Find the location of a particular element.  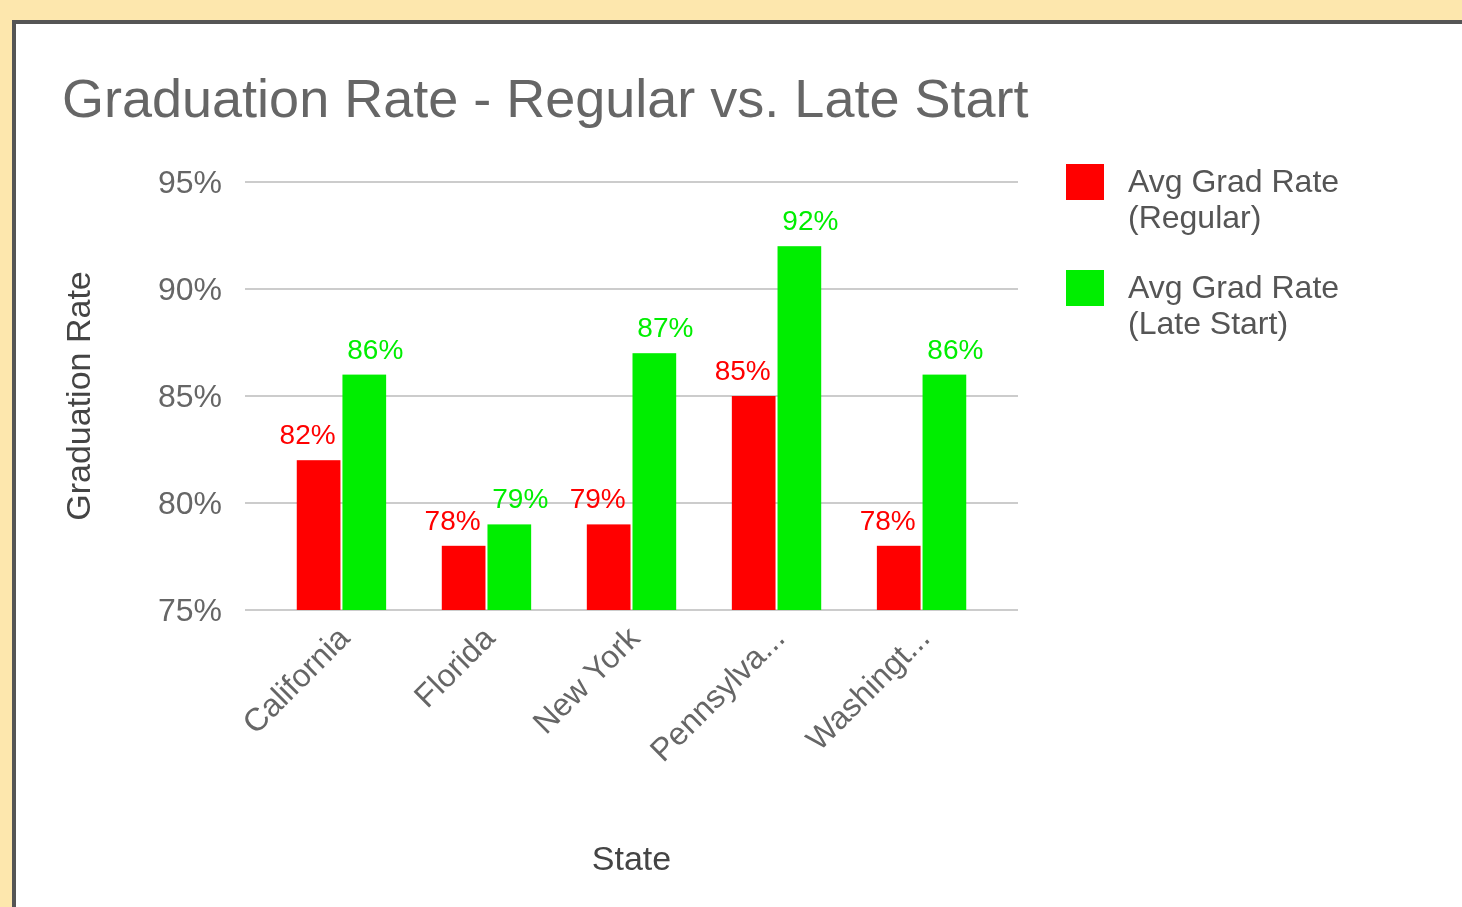

data-label: 82% is located at coordinates (307, 435).